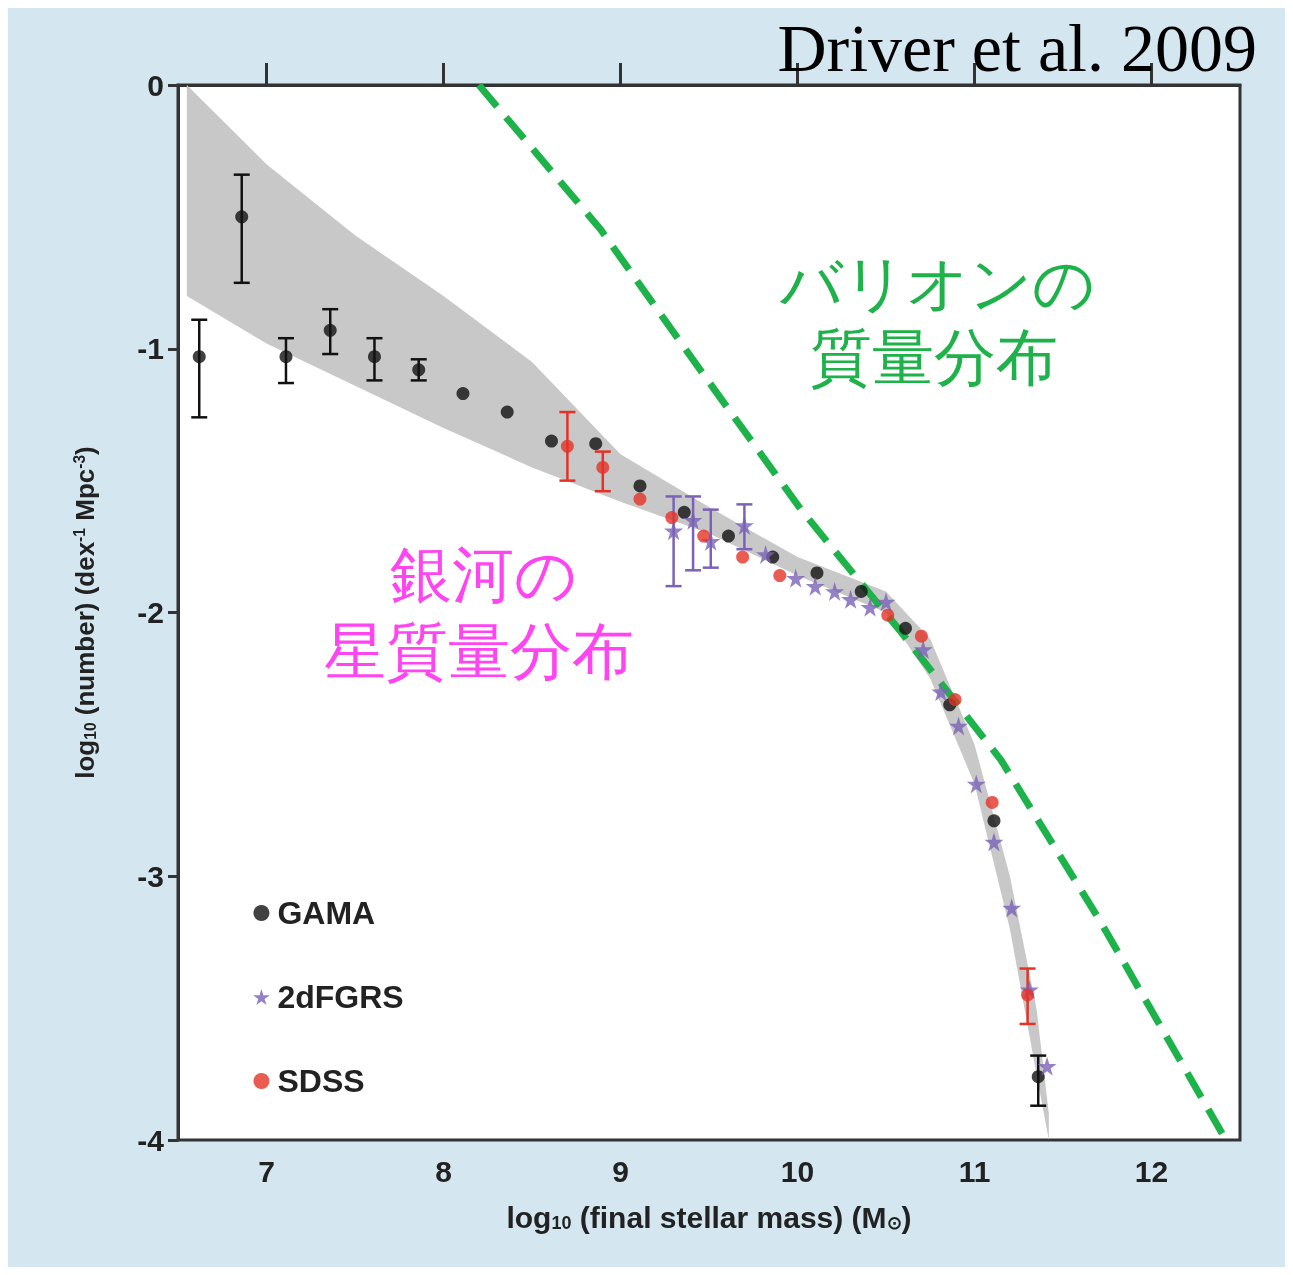  I want to click on x-axis-title: log10 (final stellar mass) (M⊙), so click(709, 1217).